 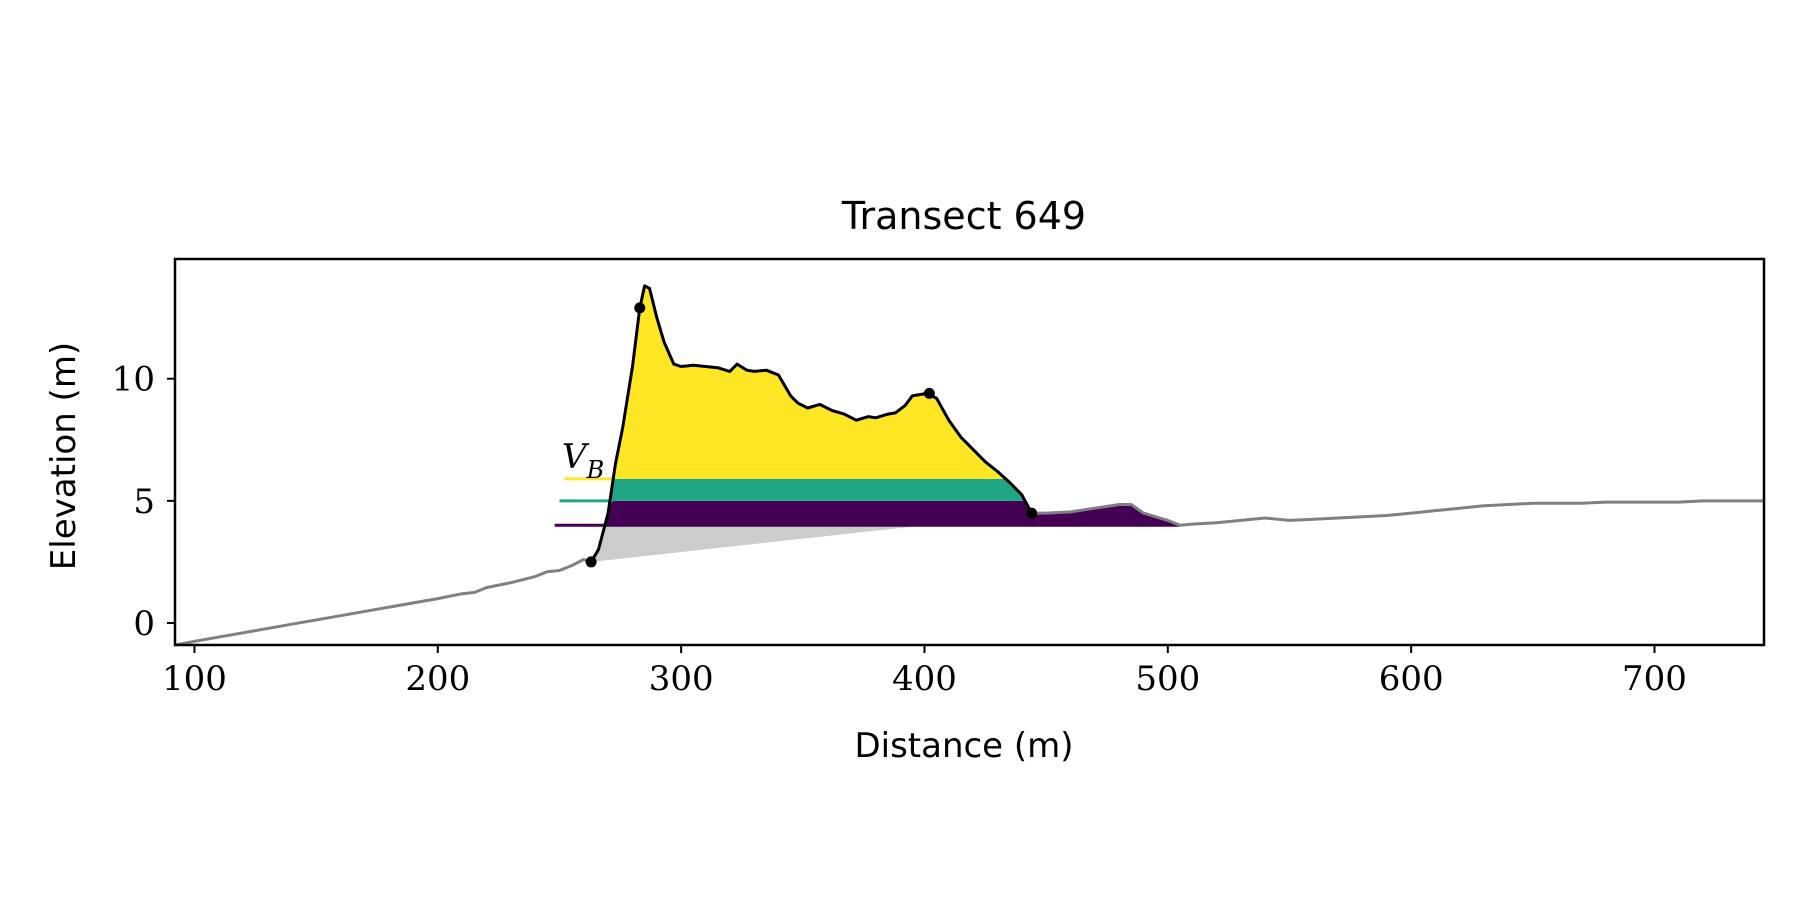 I want to click on y-tick-label: 5, so click(x=144, y=502).